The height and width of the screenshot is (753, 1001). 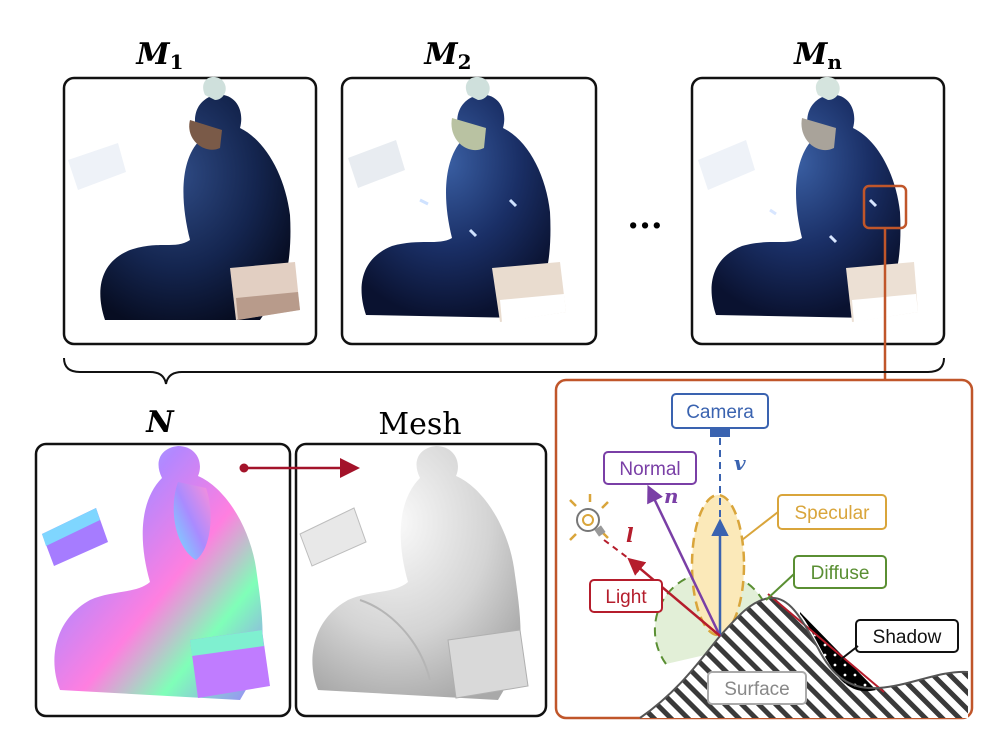 I want to click on normal-vector, so click(x=684, y=560).